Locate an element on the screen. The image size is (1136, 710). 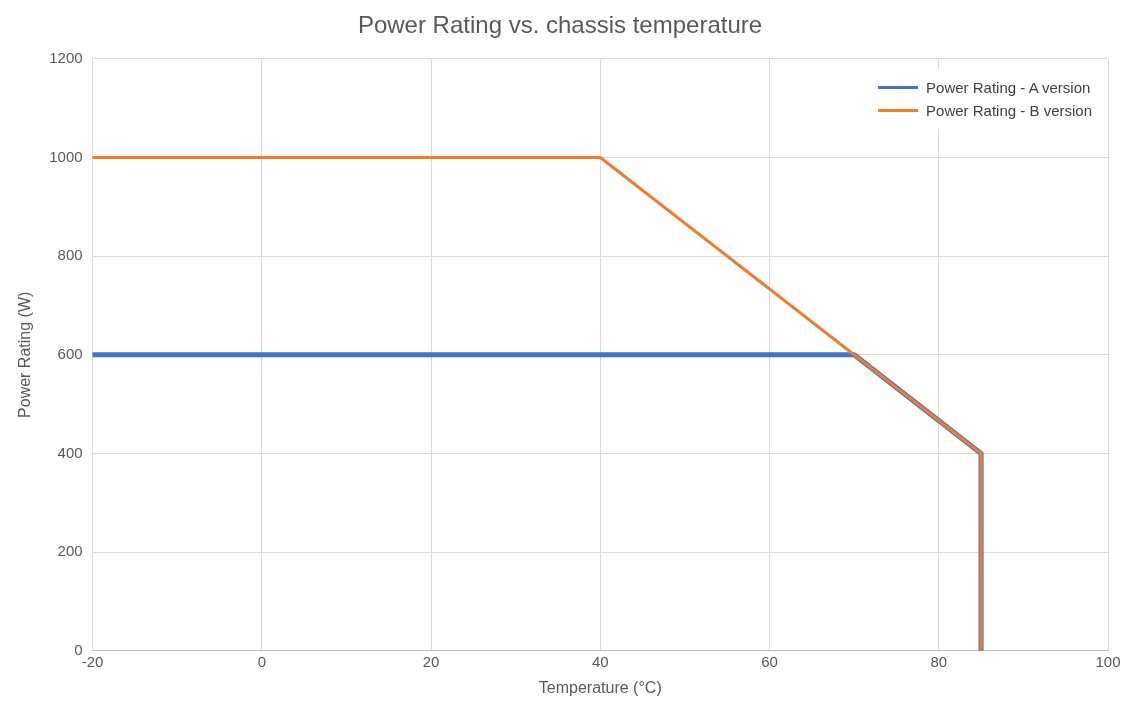
legend-label: Power Rating - A version is located at coordinates (1008, 87).